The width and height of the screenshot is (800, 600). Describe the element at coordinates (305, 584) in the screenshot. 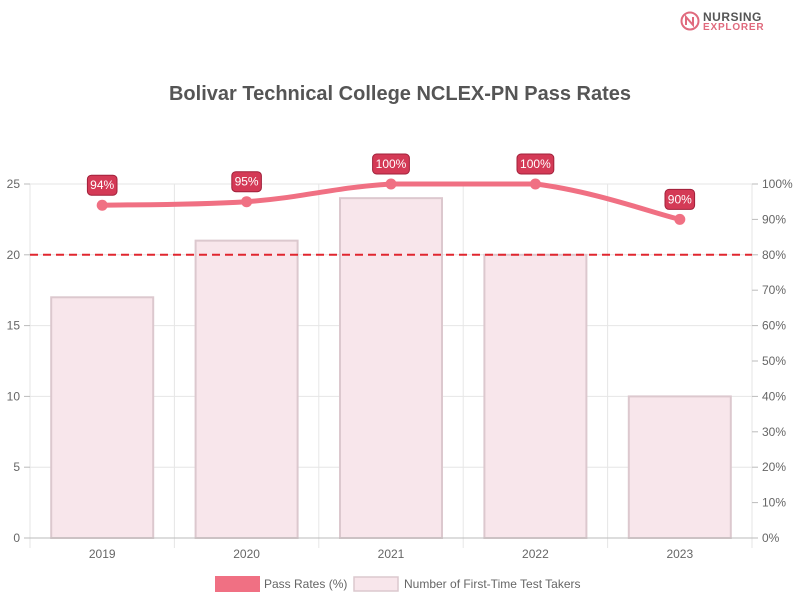

I see `legend-label-pass-rates: Pass Rates (%)` at that location.